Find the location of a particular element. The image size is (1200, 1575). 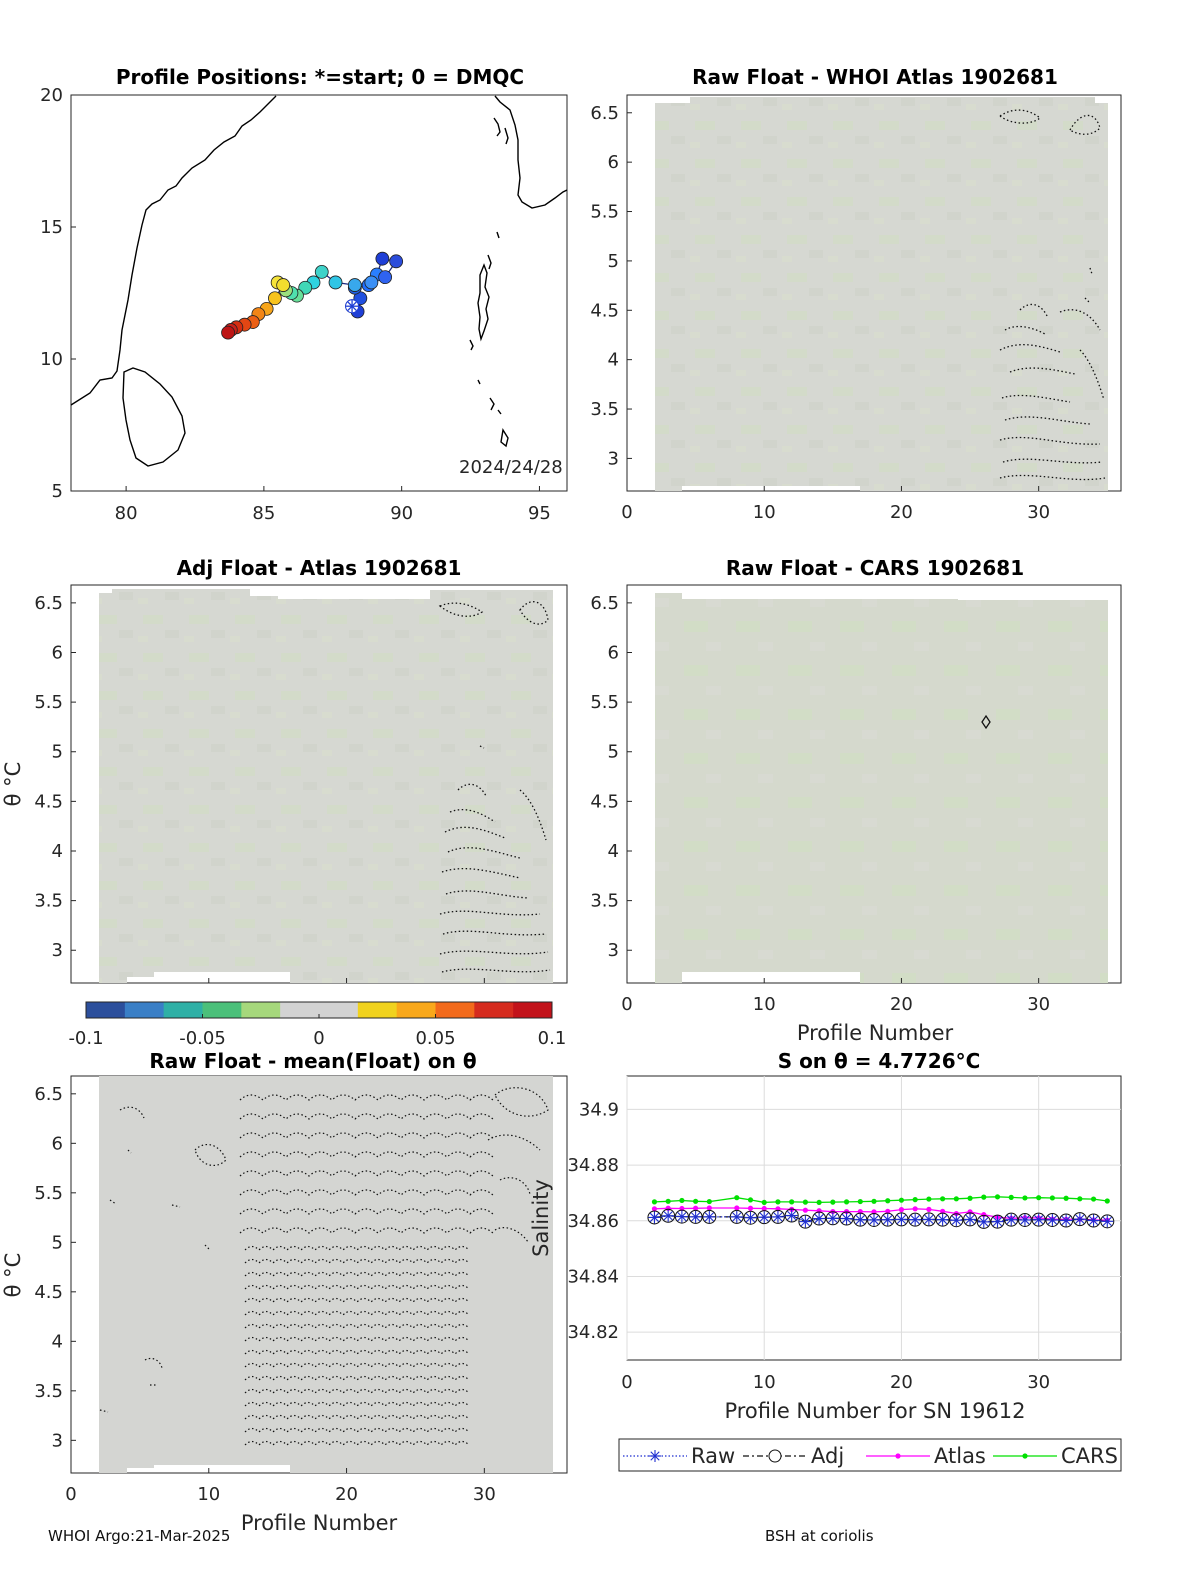

adj-atlas-ytick-label: 6 is located at coordinates (57, 652).